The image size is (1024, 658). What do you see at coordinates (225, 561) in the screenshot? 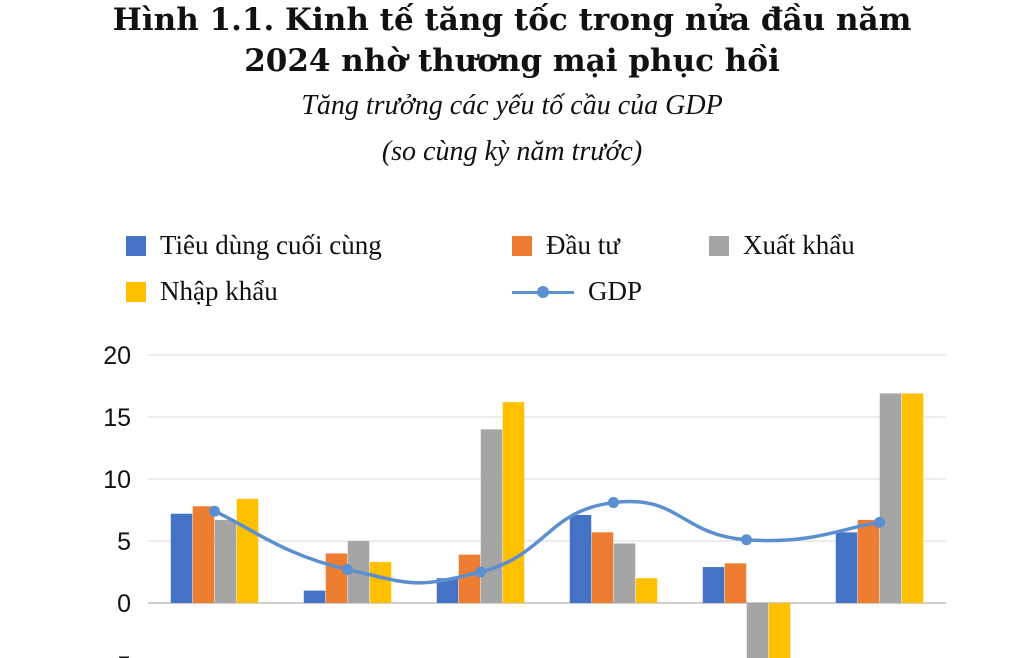
I see `bar-s2-c0` at bounding box center [225, 561].